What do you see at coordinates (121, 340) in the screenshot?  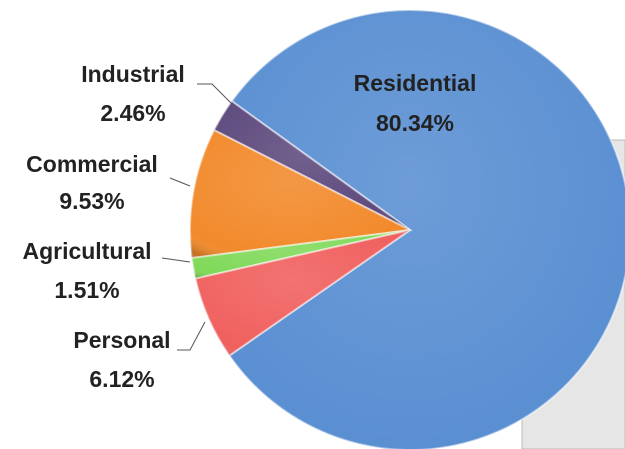 I see `category-label: Personal` at bounding box center [121, 340].